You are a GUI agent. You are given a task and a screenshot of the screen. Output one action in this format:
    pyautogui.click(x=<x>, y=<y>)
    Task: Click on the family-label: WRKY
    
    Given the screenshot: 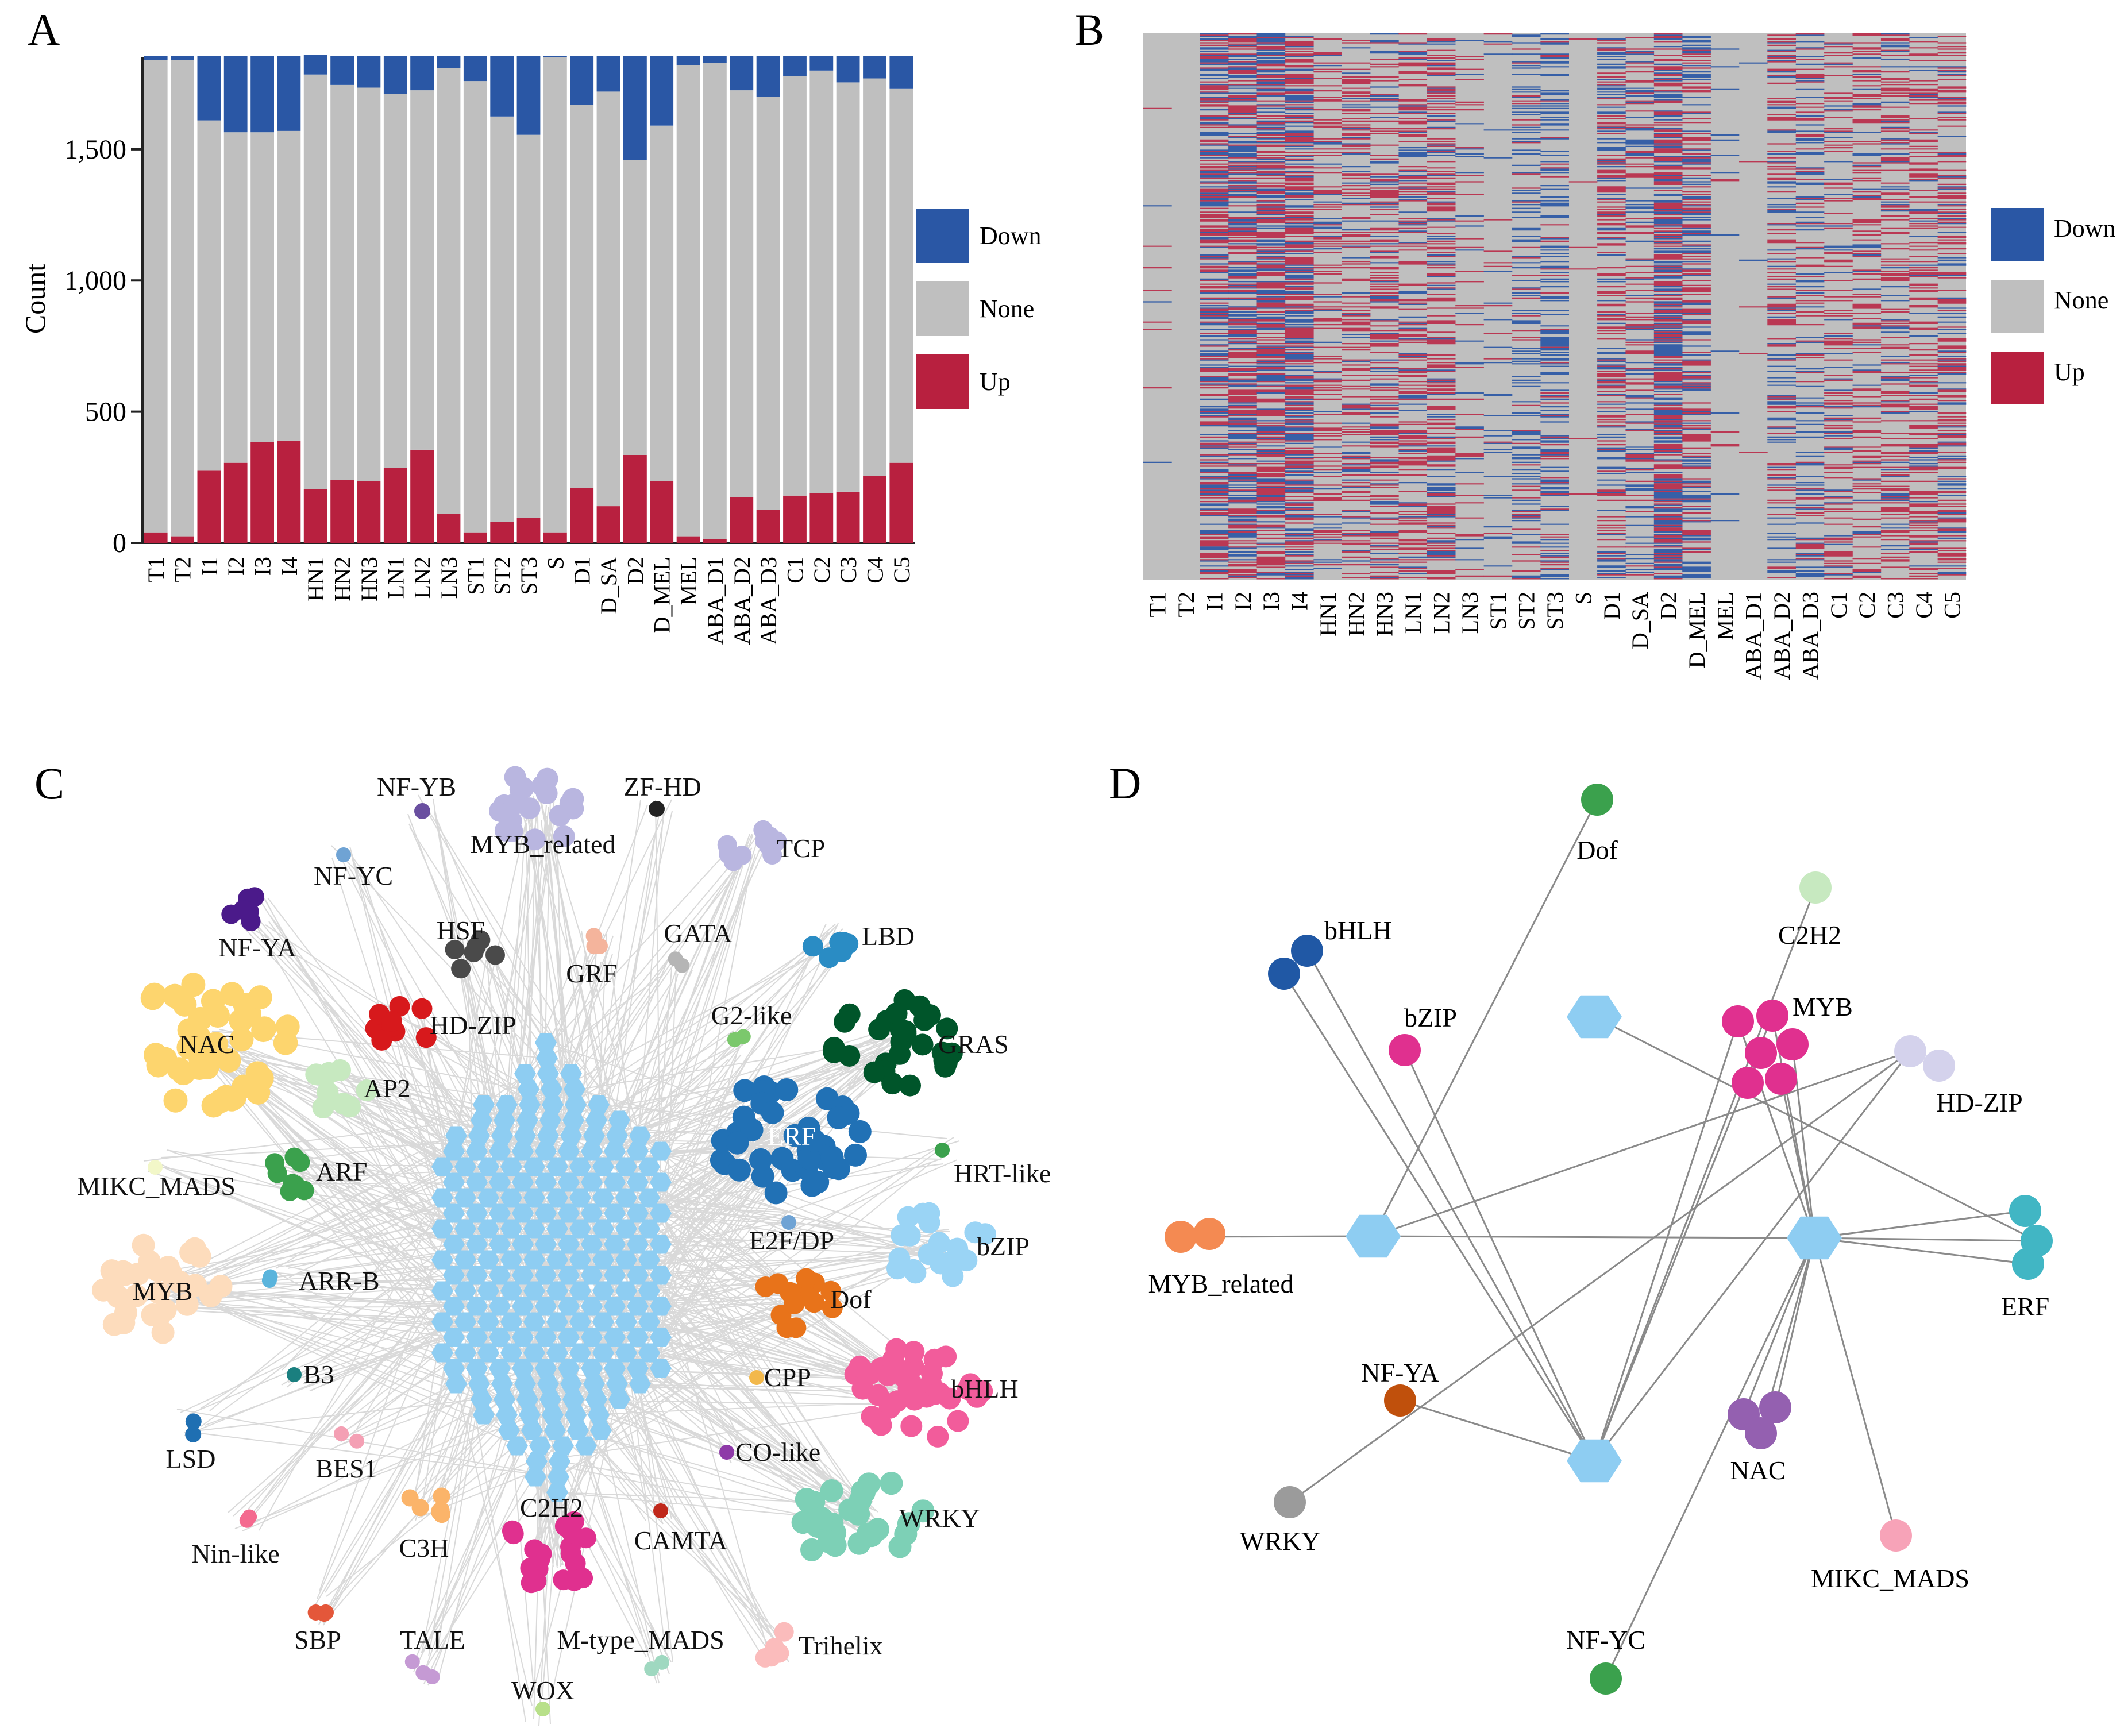 What is the action you would take?
    pyautogui.click(x=1280, y=1541)
    